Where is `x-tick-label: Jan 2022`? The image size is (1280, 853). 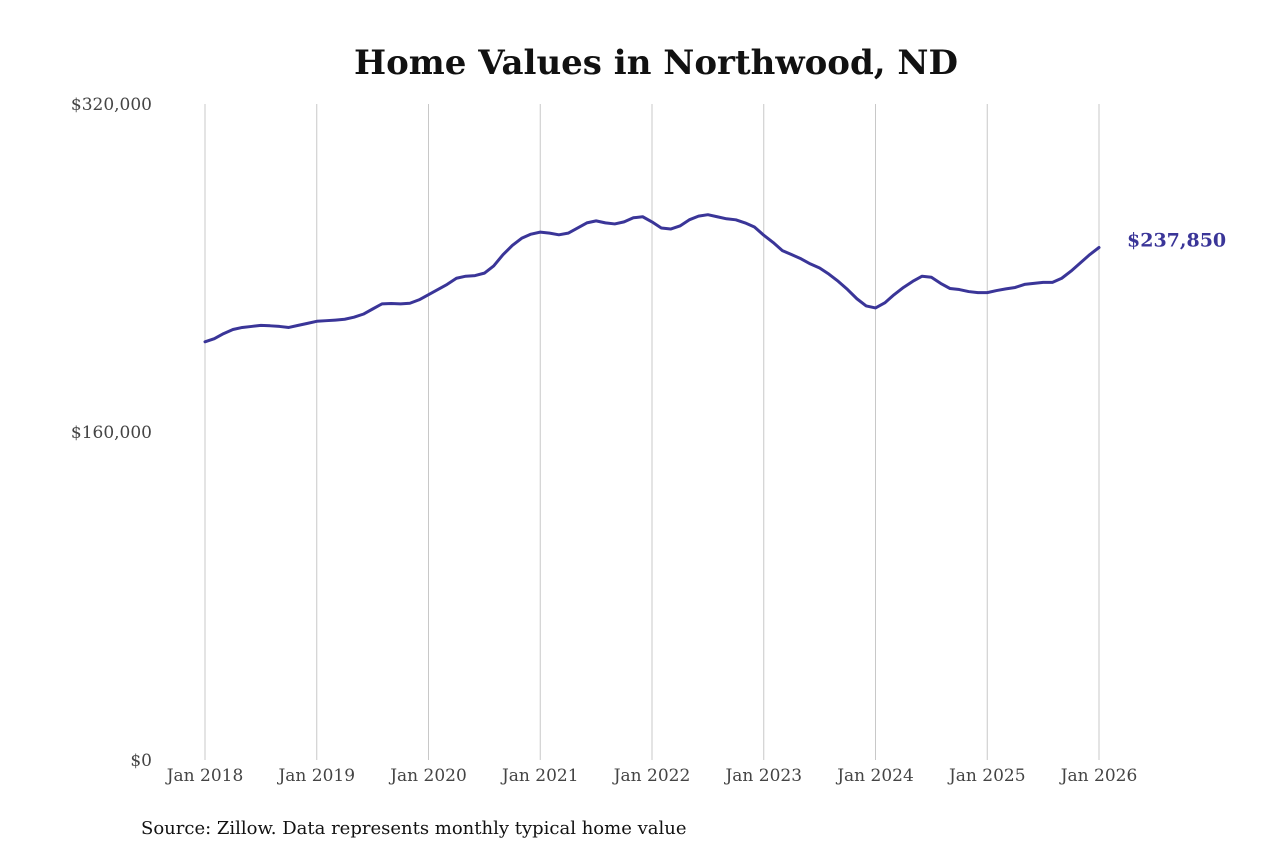 x-tick-label: Jan 2022 is located at coordinates (651, 776).